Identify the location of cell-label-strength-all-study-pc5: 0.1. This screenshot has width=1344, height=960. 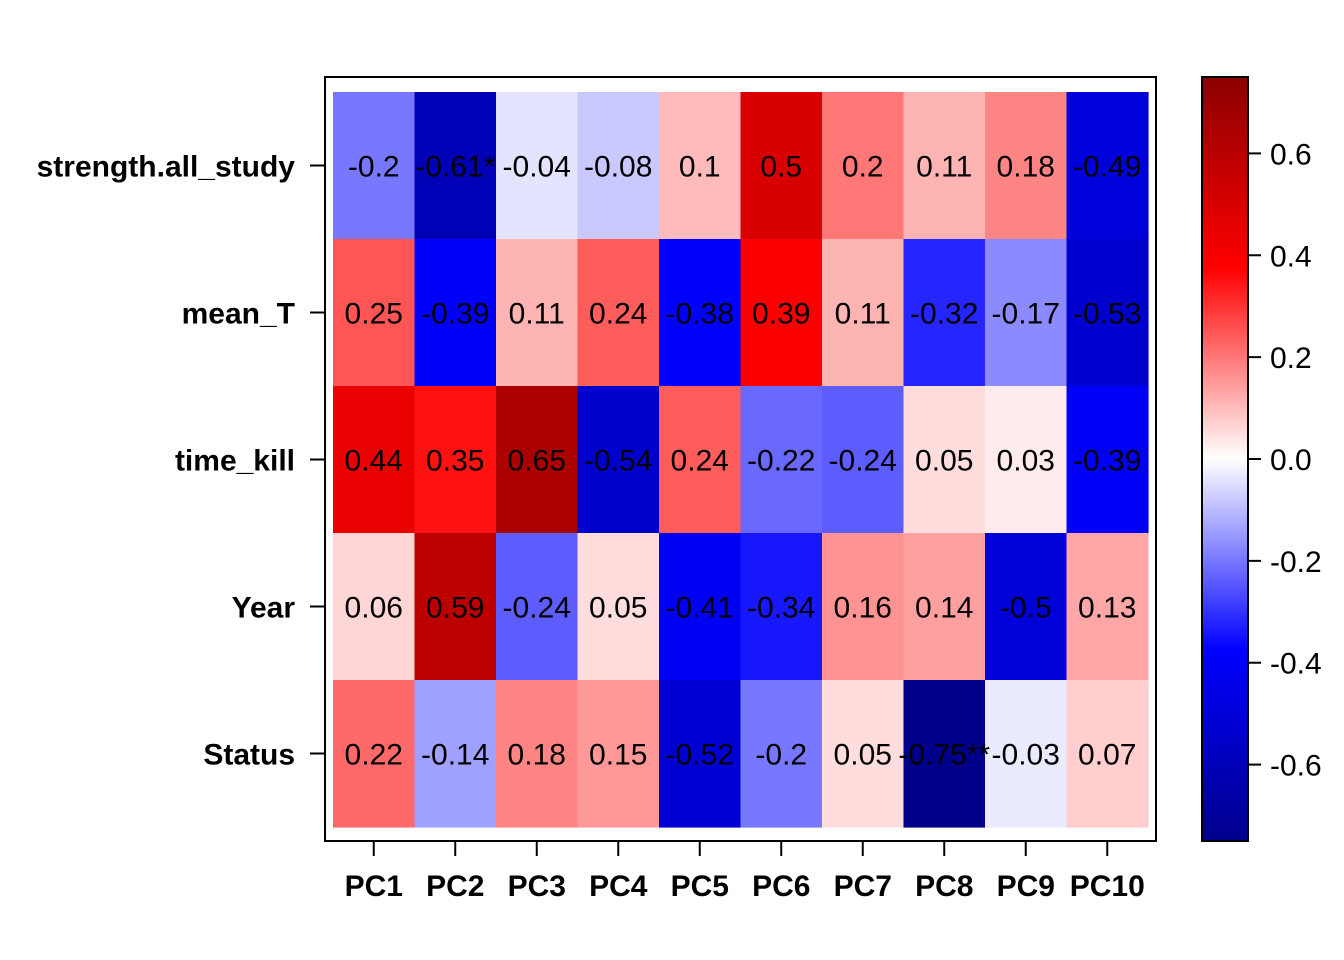
(700, 167).